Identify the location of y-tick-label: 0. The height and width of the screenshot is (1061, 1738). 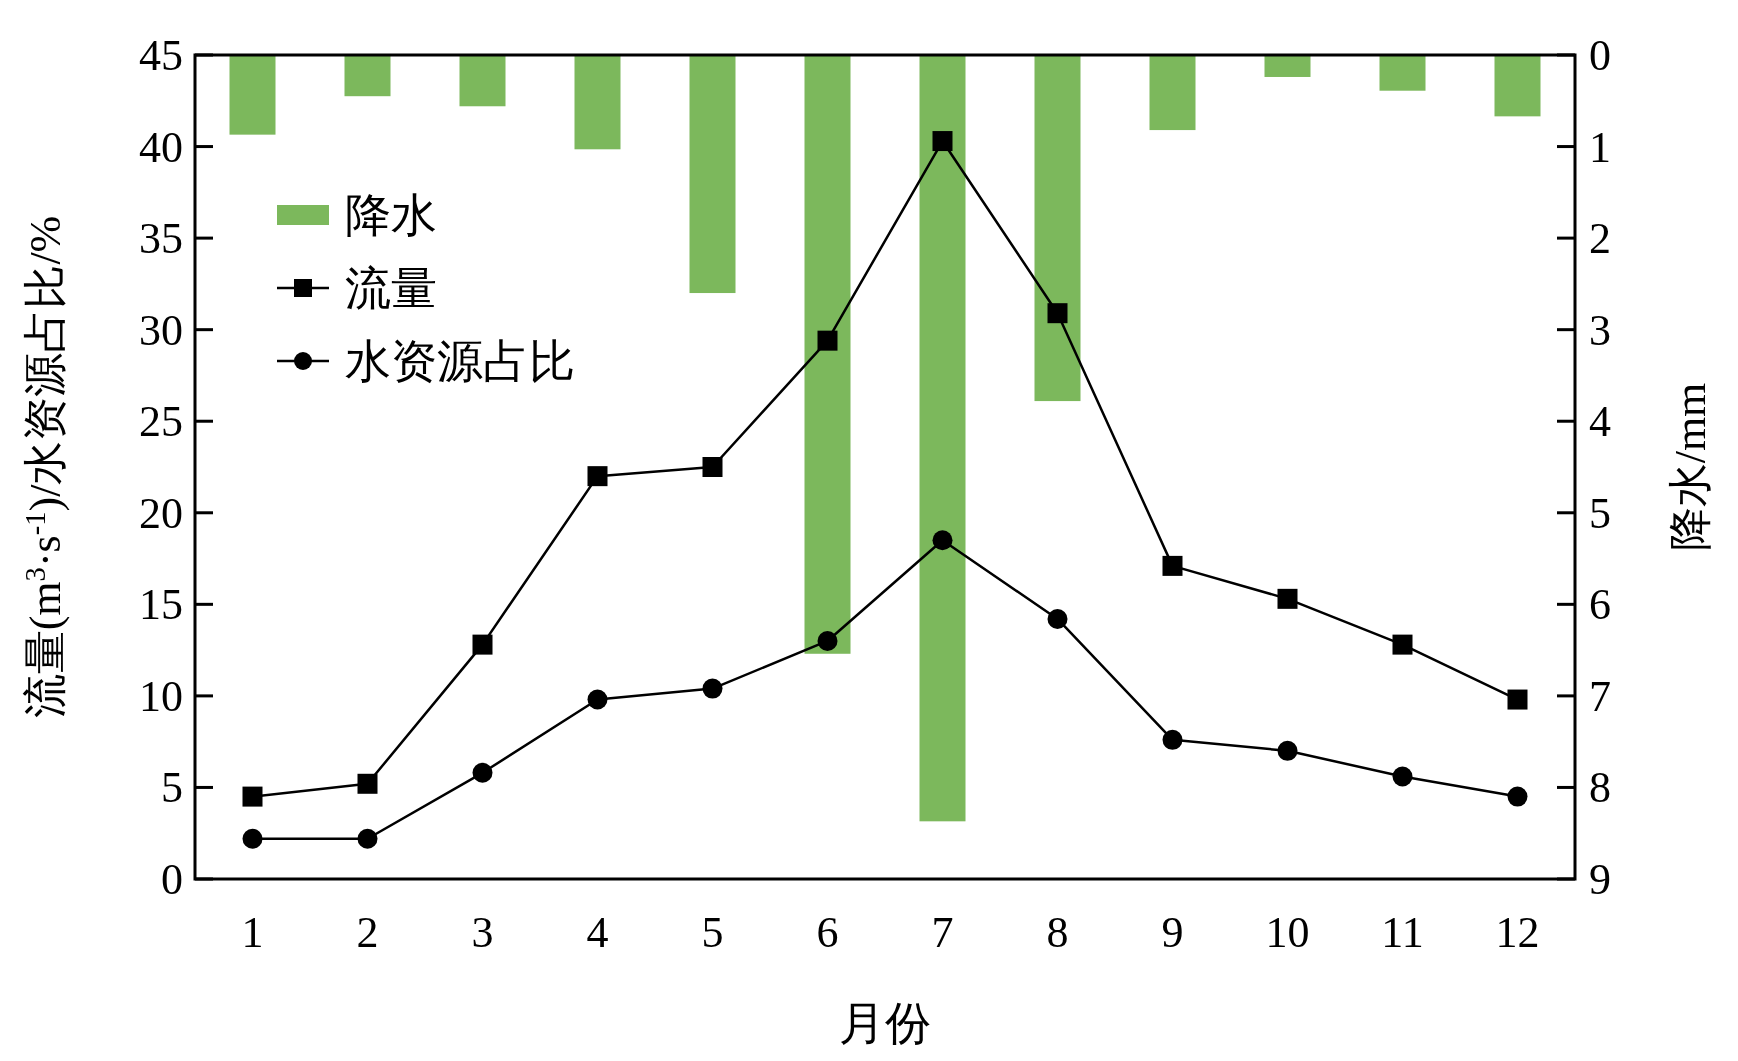
(172, 879).